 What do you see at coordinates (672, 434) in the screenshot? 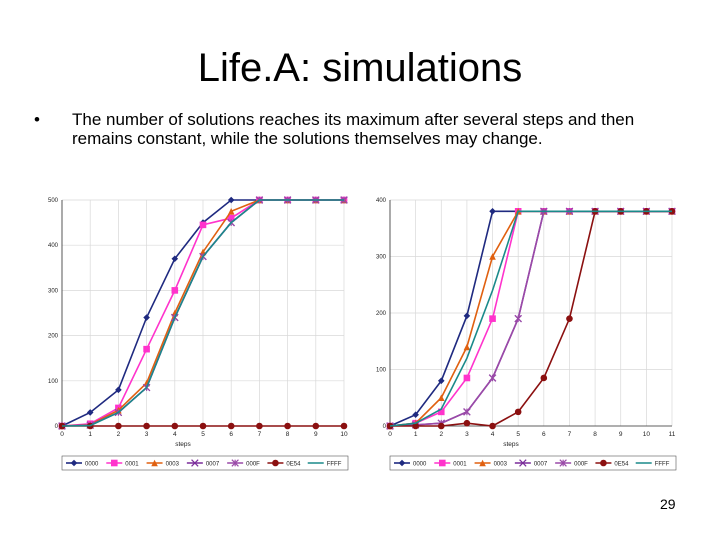
I see `x-tick-label: 11` at bounding box center [672, 434].